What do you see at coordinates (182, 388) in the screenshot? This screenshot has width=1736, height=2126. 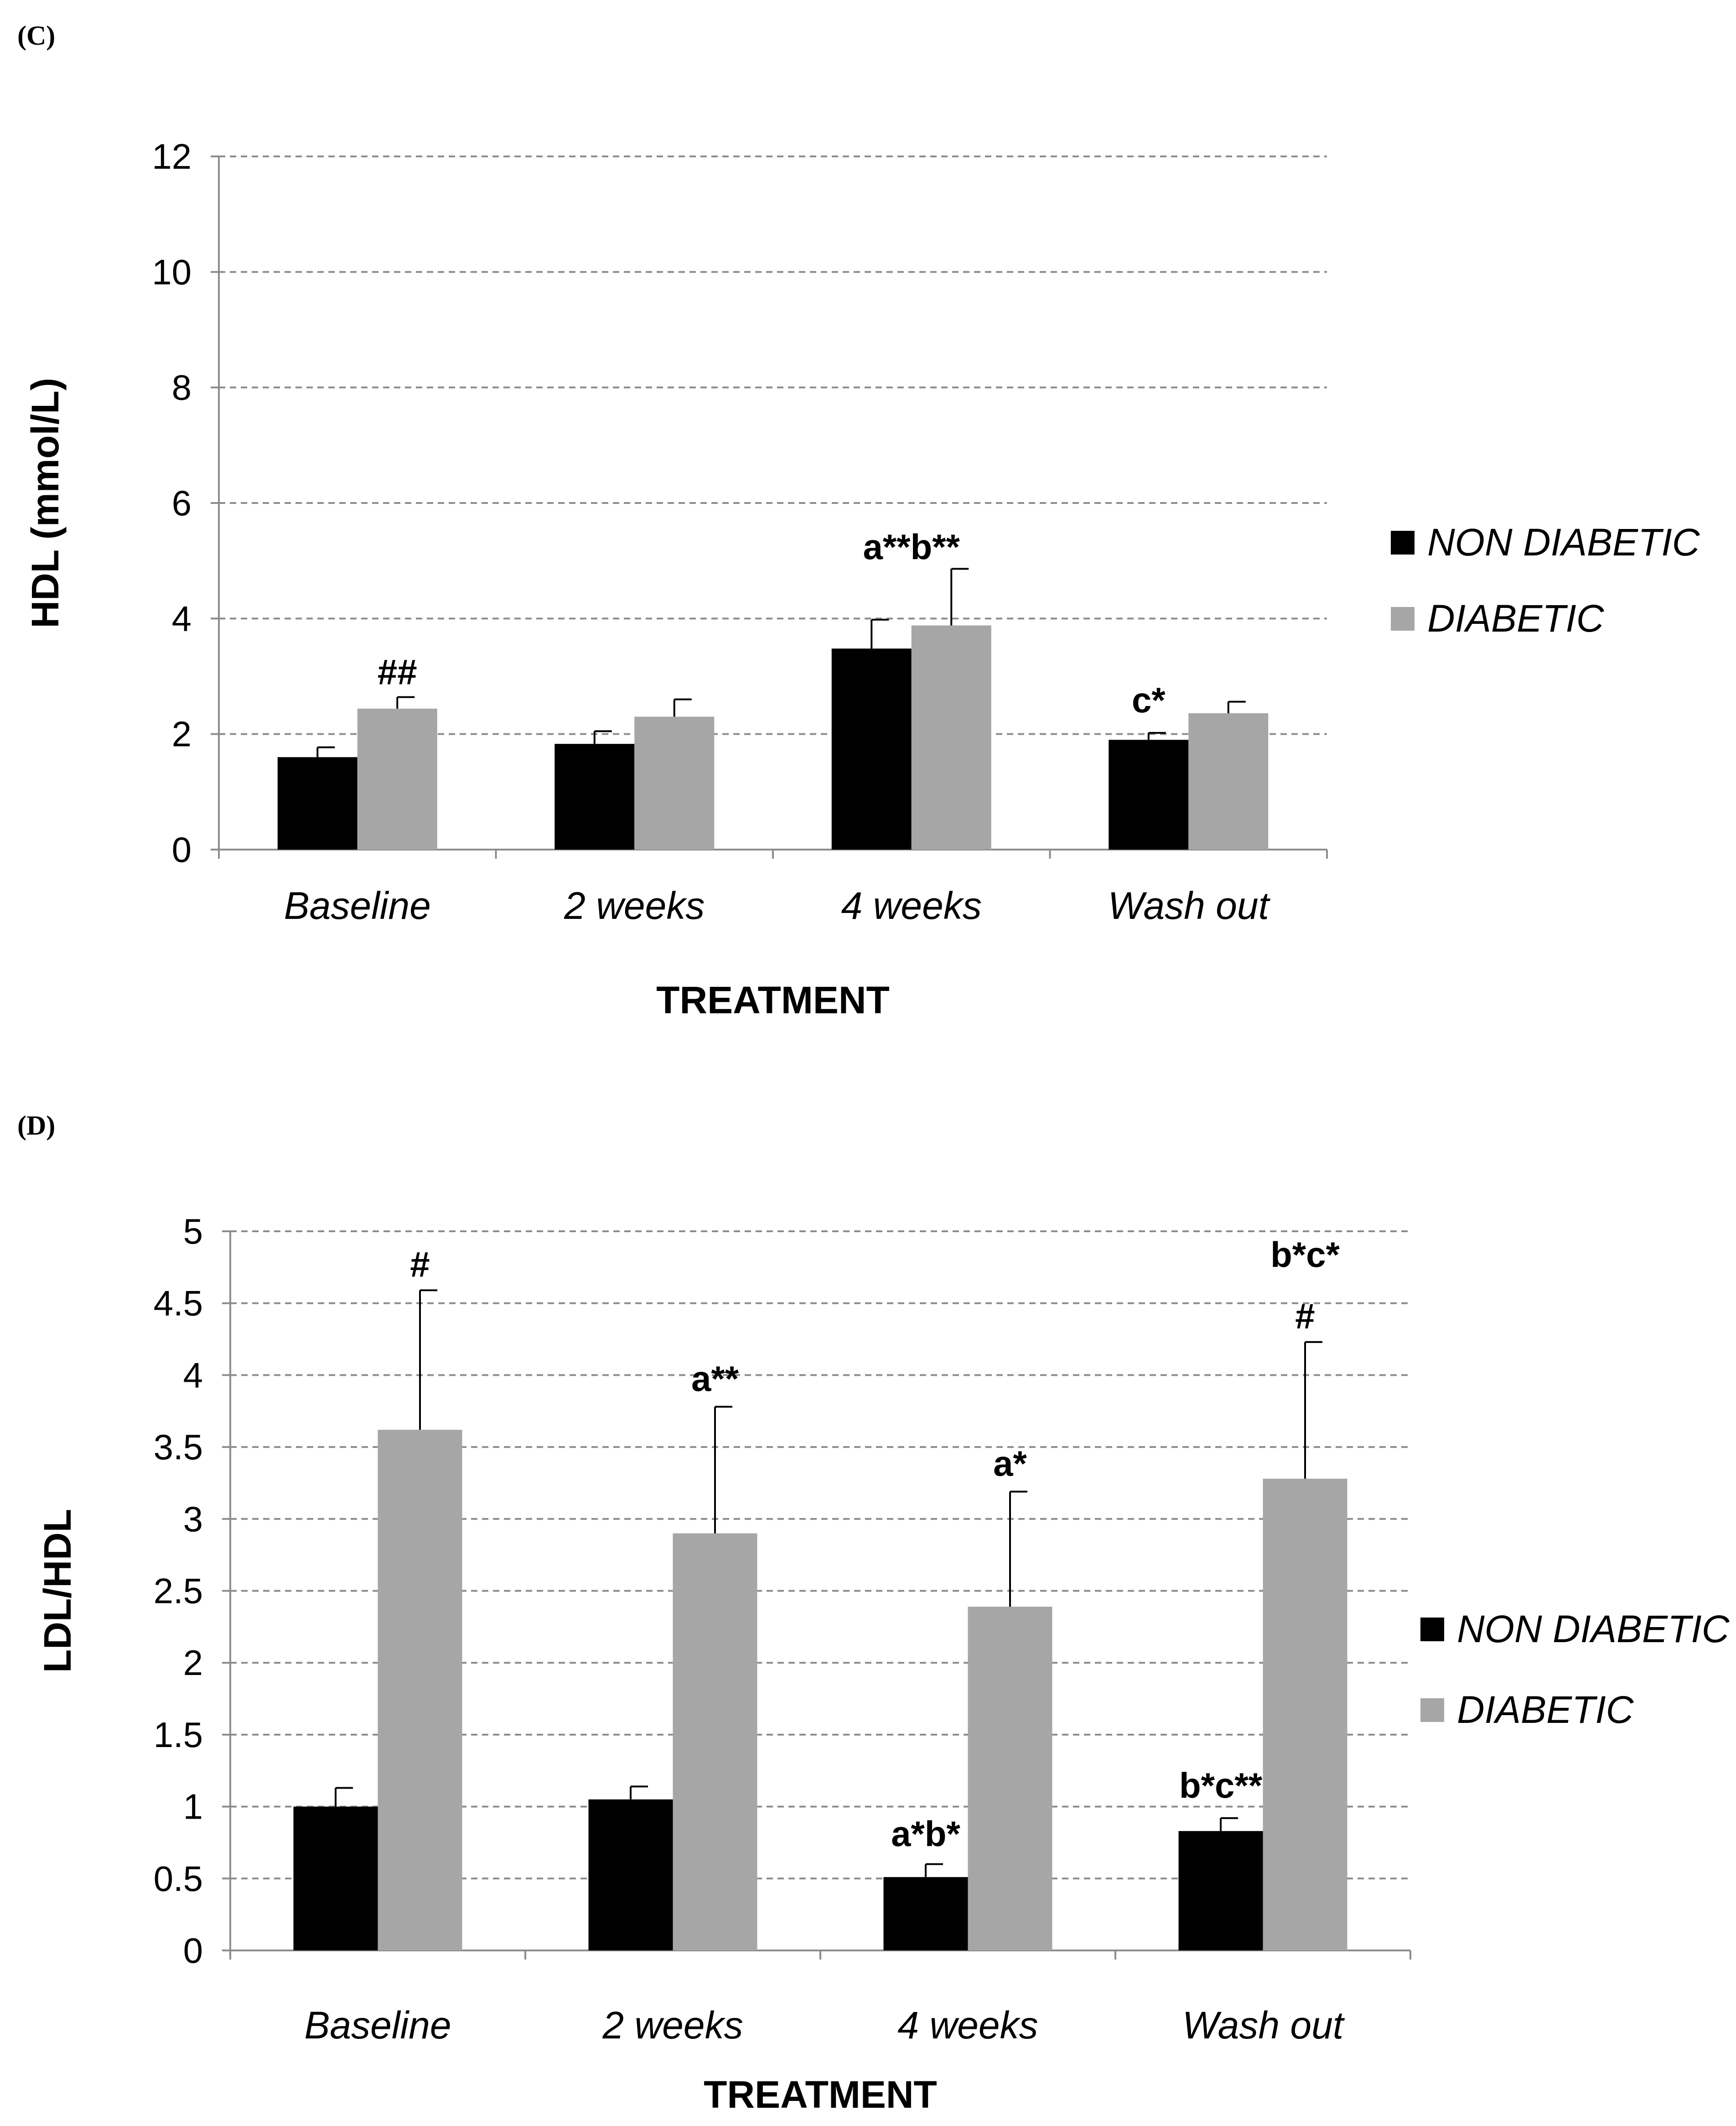 I see `y-tick-label-8: 8` at bounding box center [182, 388].